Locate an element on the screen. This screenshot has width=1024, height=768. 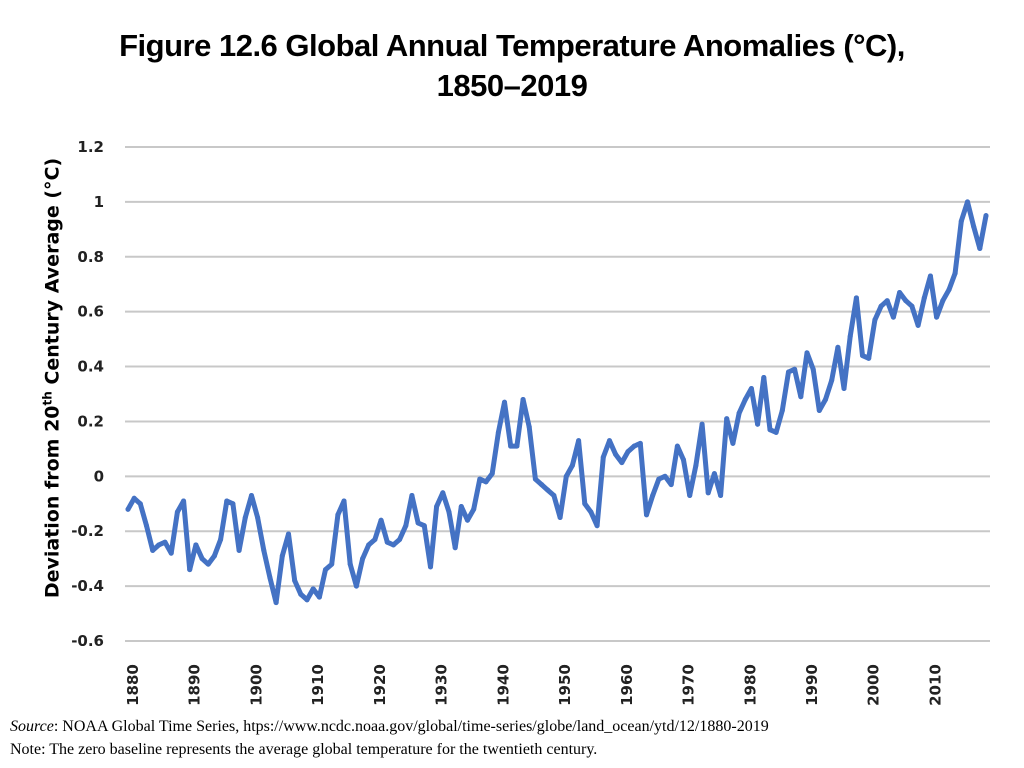
x-tick-label: 1910 is located at coordinates (318, 685).